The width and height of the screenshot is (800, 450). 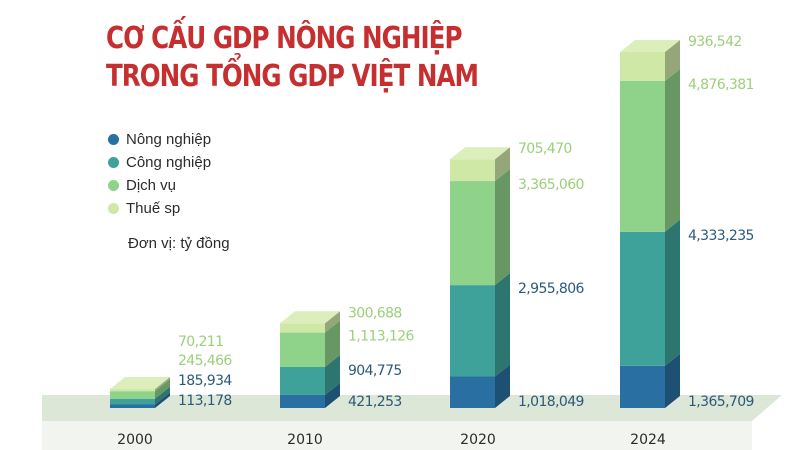 I want to click on value-label-2020-nong-nghiep: 1,018,049, so click(x=551, y=402).